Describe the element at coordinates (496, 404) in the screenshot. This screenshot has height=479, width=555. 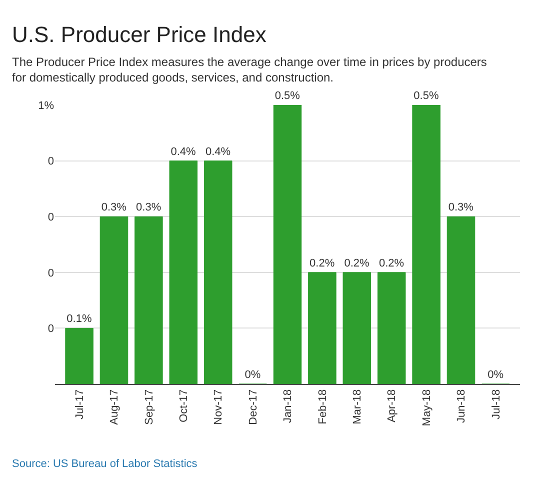
I see `x-tick-label: Jul-18` at that location.